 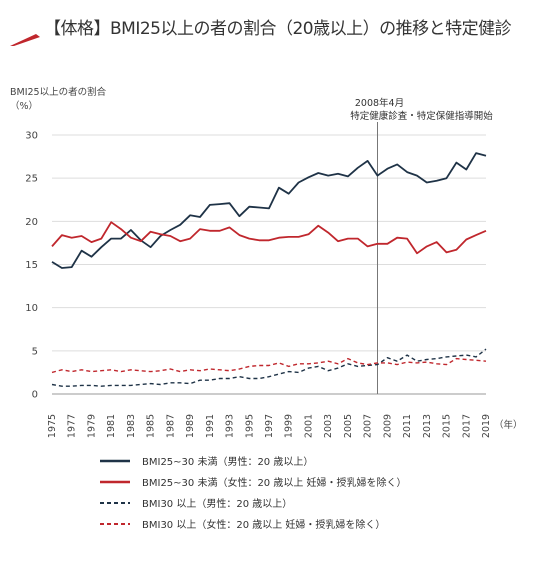 I want to click on x-tick-label: 1991, so click(x=210, y=426).